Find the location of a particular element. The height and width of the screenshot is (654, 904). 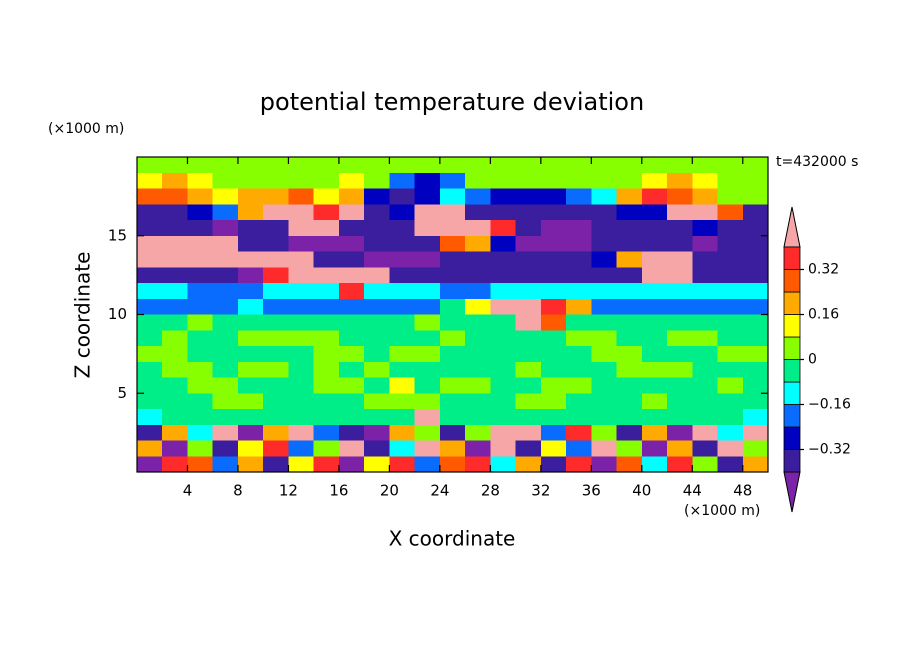

colorbar-under is located at coordinates (792, 492).